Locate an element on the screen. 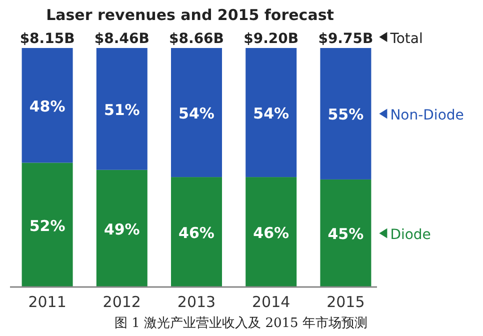  data-label: 52% is located at coordinates (47, 225).